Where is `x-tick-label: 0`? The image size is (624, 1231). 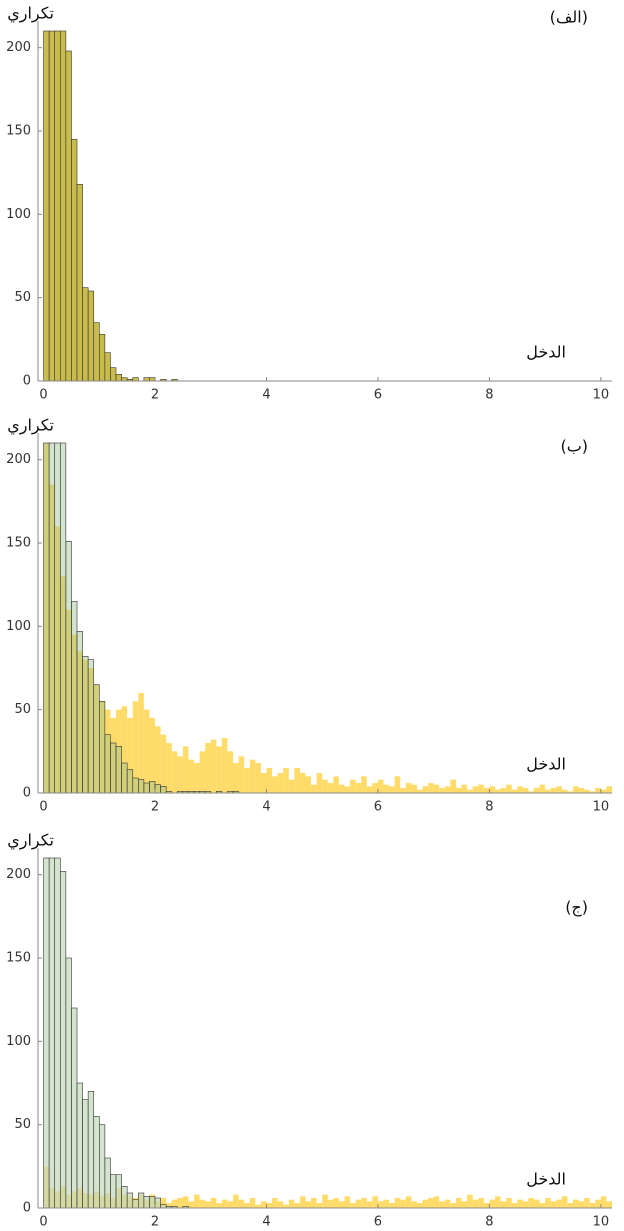
x-tick-label: 0 is located at coordinates (43, 1222).